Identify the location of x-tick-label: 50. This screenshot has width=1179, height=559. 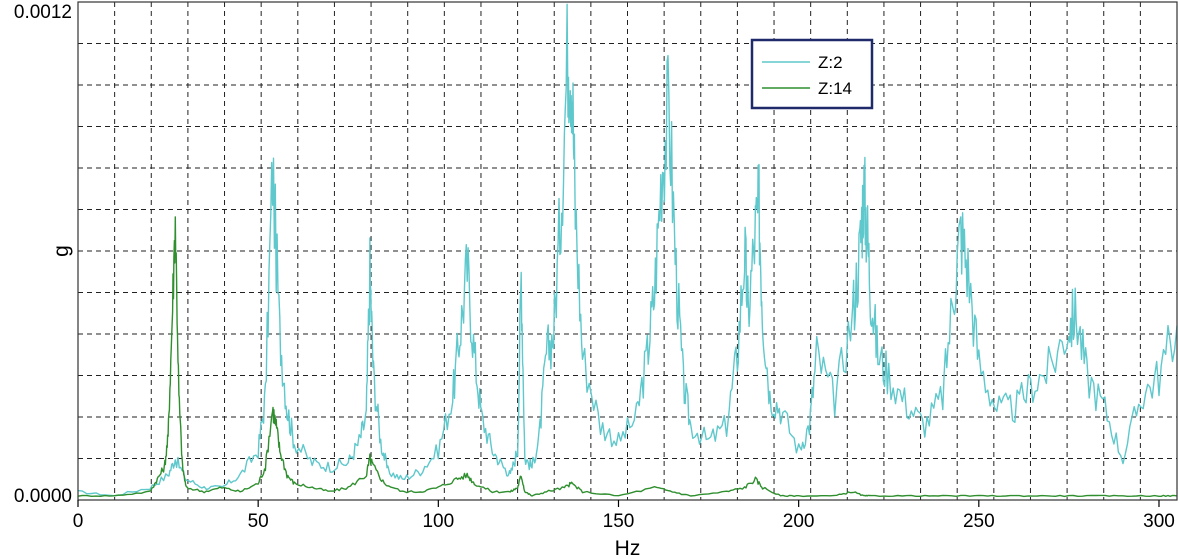
(258, 521).